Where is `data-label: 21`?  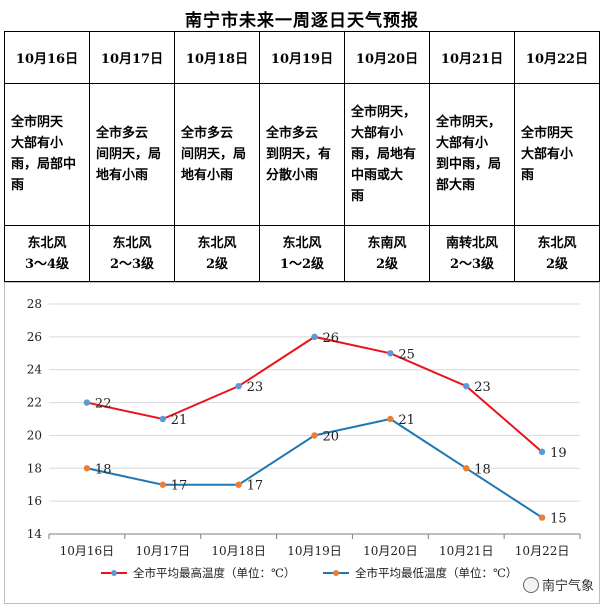 data-label: 21 is located at coordinates (179, 420).